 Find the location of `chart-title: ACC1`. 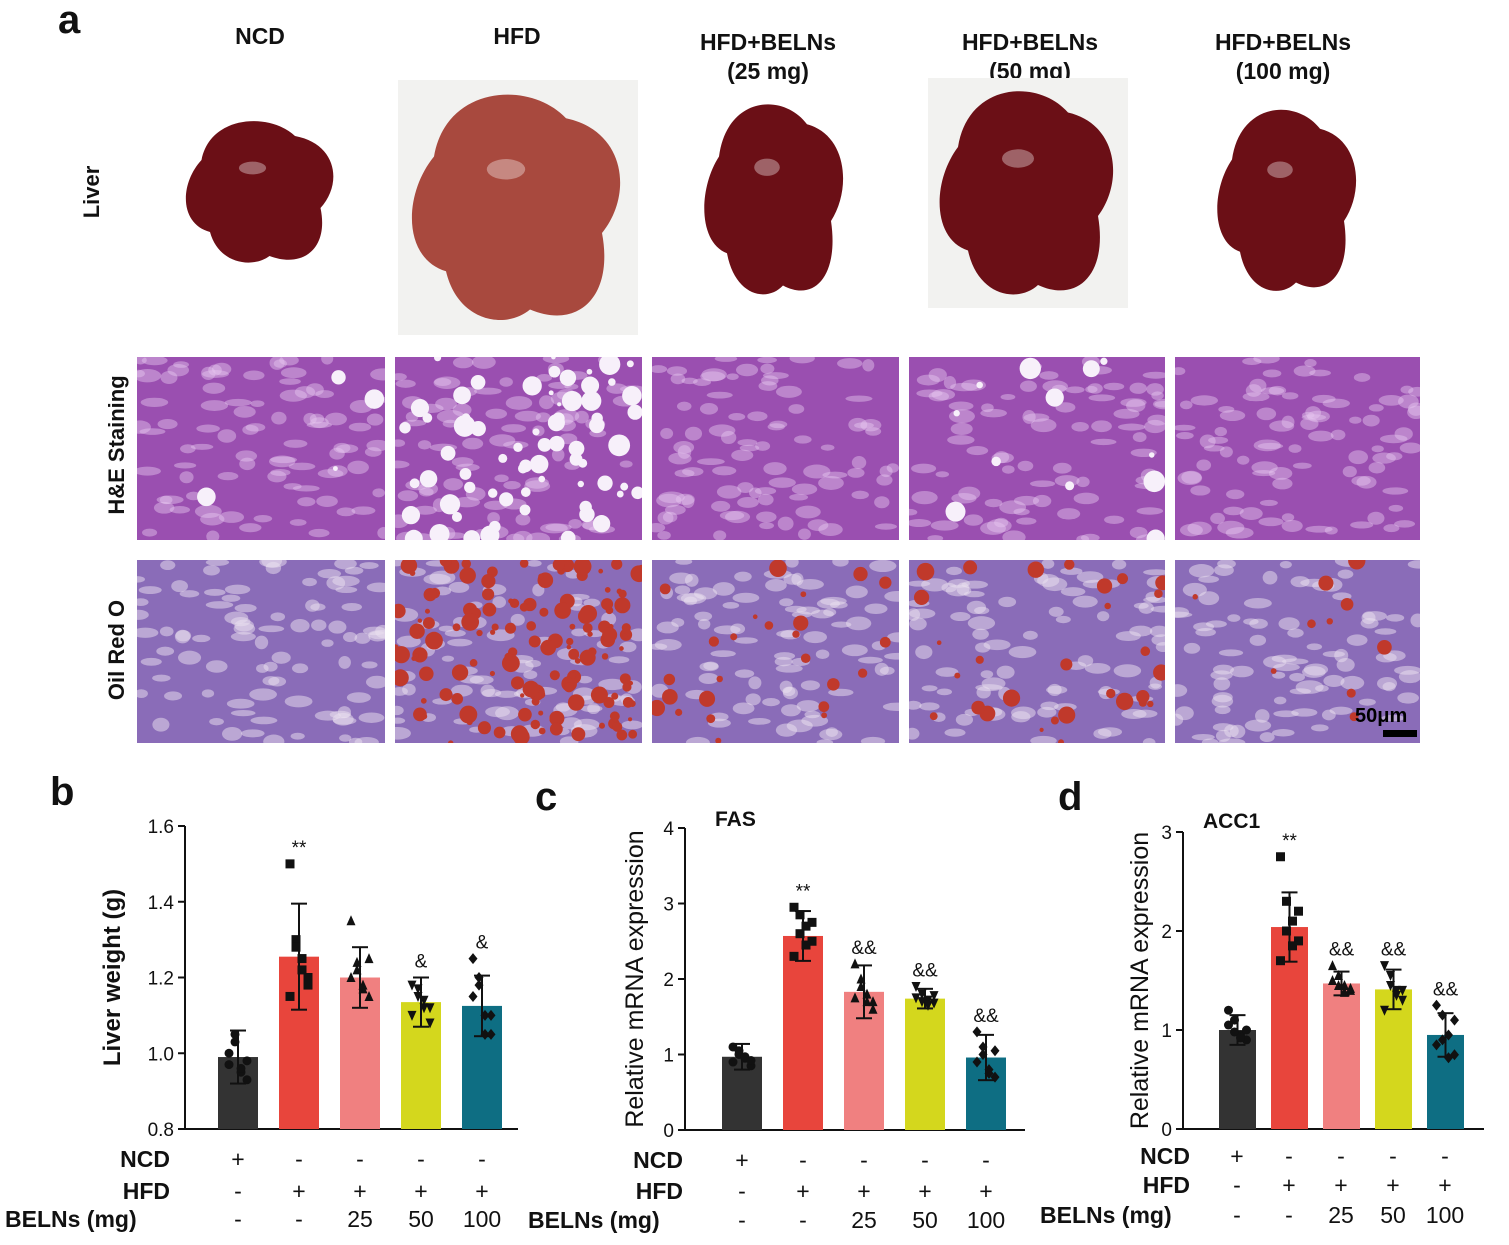

chart-title: ACC1 is located at coordinates (1231, 821).